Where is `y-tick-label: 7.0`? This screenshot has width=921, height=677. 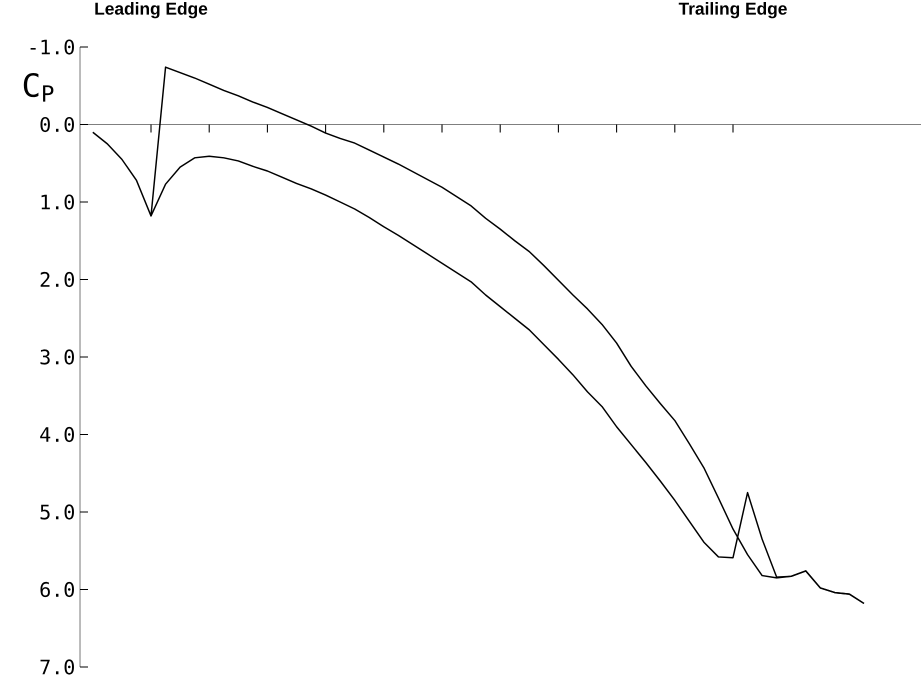 y-tick-label: 7.0 is located at coordinates (57, 667).